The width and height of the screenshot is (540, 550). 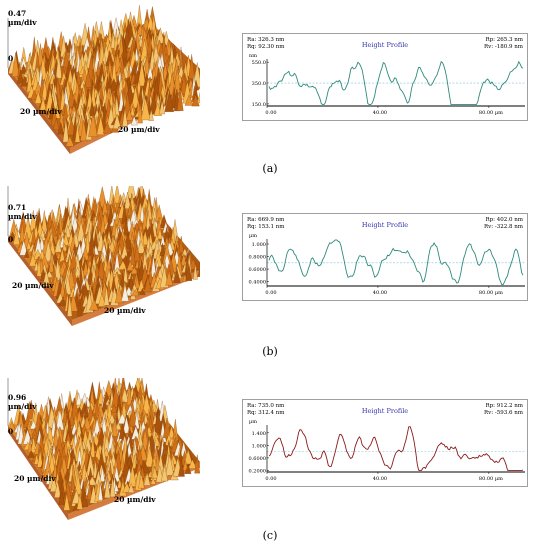 I want to click on x-tick-label: 40.00, so click(x=380, y=479).